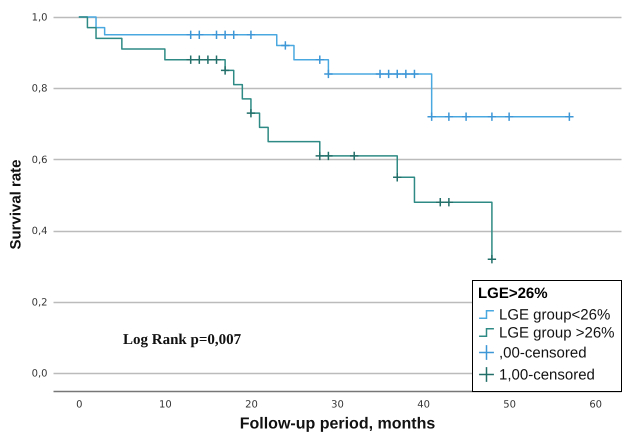 The image size is (627, 437). I want to click on legend-label: LGE group<26%, so click(554, 315).